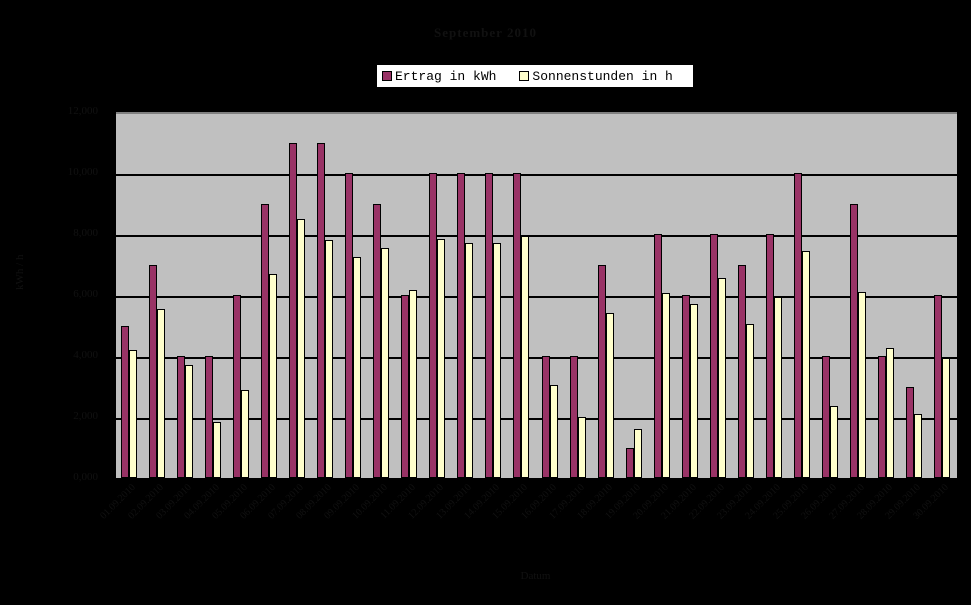 The width and height of the screenshot is (971, 605). What do you see at coordinates (82, 172) in the screenshot?
I see `y-tick-label: 10,000` at bounding box center [82, 172].